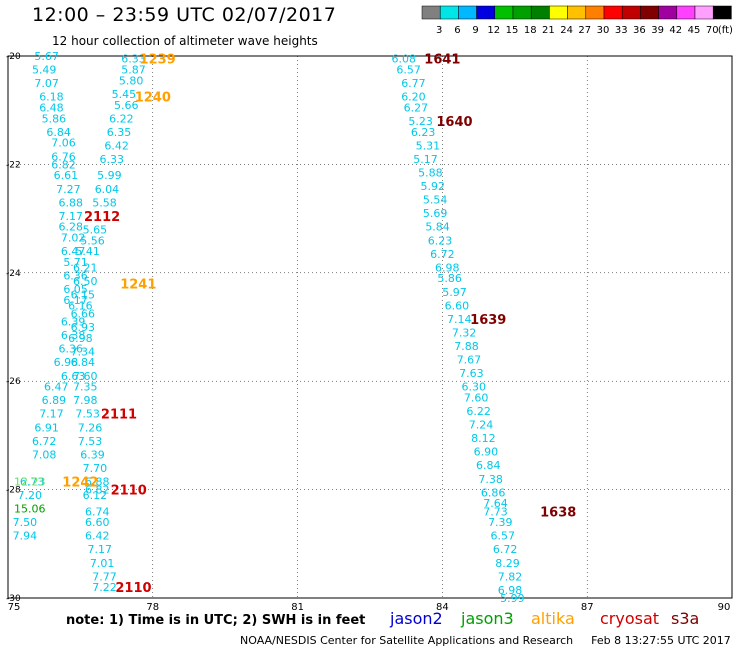  I want to click on data-point-label: 6.04, so click(107, 189).